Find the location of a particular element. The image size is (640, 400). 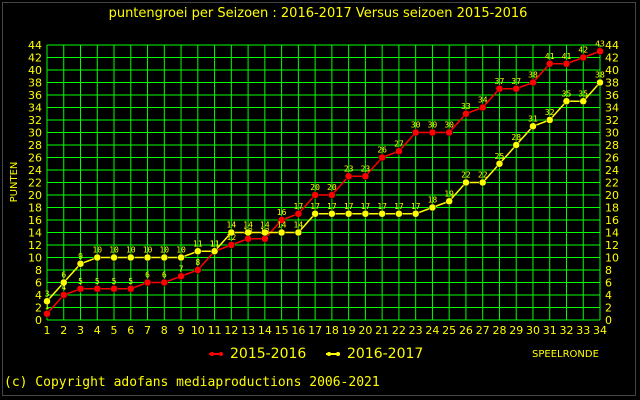

x-tick-label: 11 is located at coordinates (215, 330).